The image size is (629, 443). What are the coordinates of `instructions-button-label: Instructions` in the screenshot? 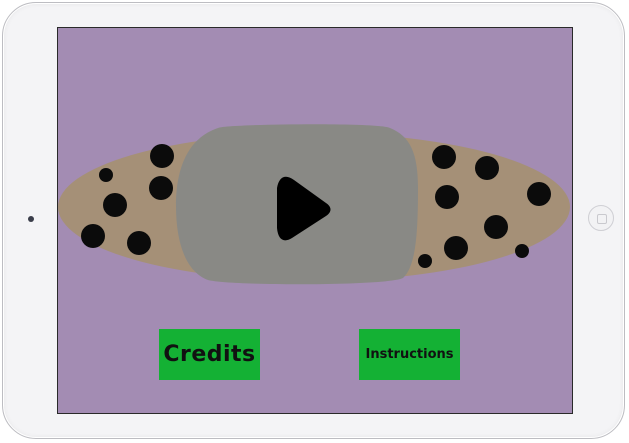 It's located at (409, 354).